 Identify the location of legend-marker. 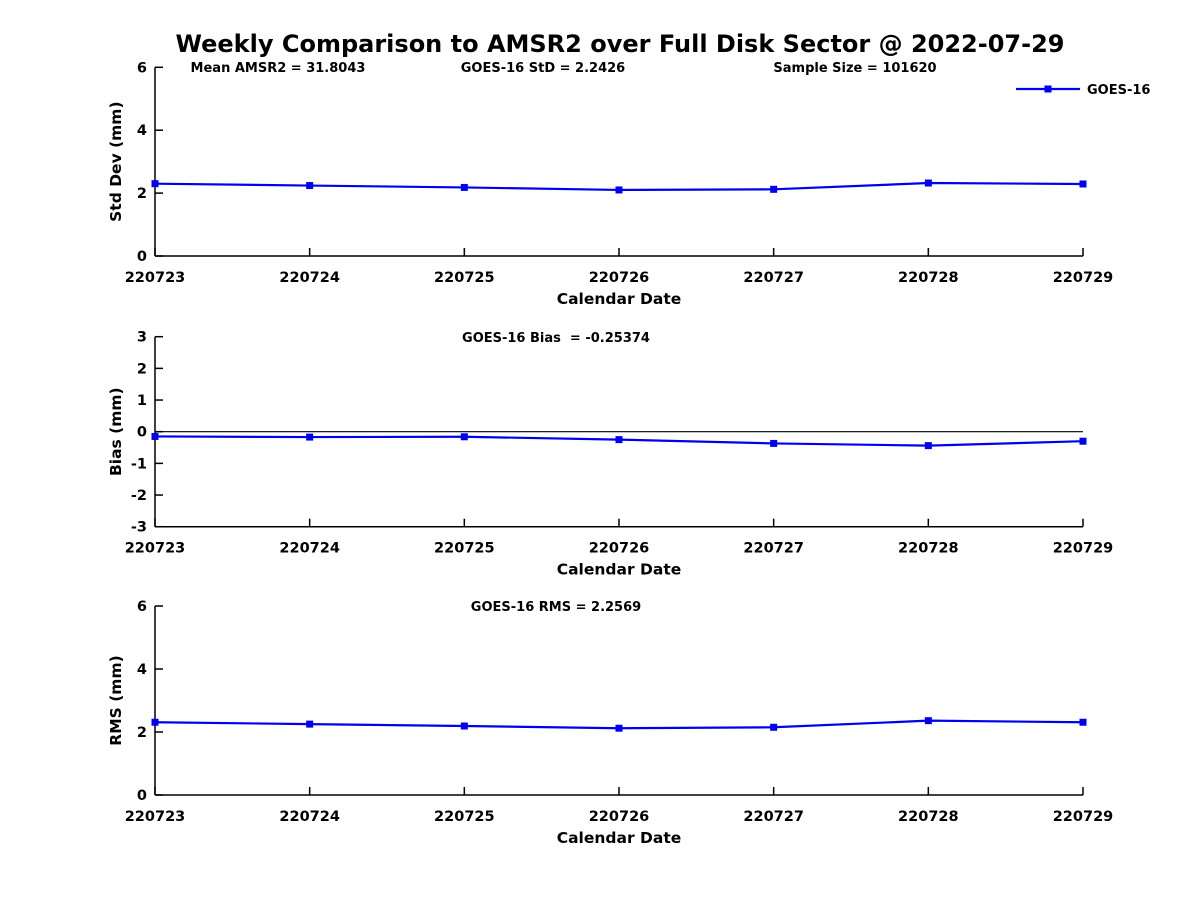
(1048, 89).